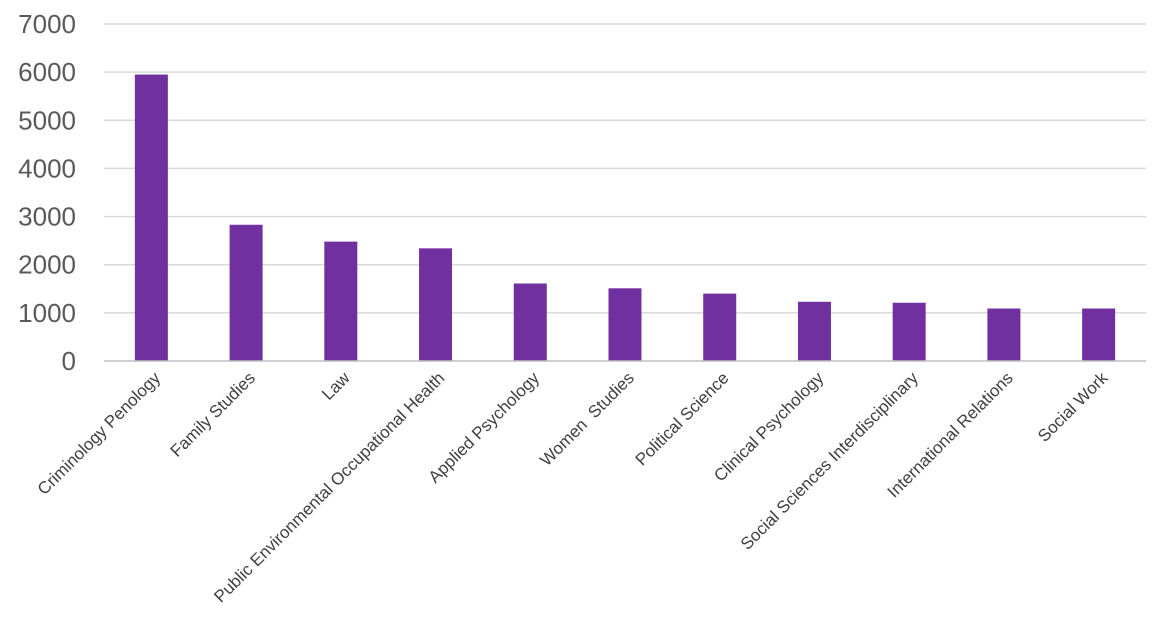  What do you see at coordinates (329, 487) in the screenshot?
I see `x-tick-label: Public Environmental Occupational Health` at bounding box center [329, 487].